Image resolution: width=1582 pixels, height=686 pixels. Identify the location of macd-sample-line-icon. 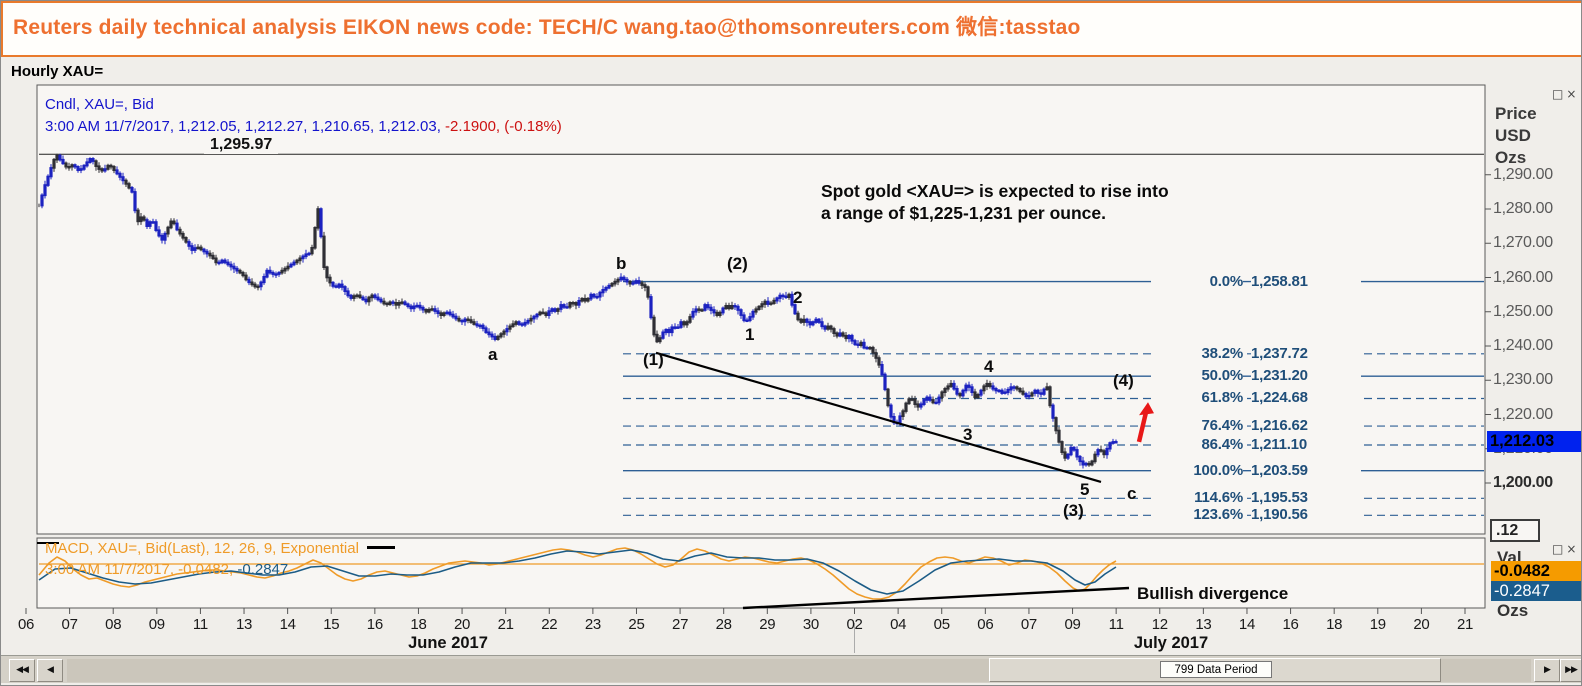
(380, 547).